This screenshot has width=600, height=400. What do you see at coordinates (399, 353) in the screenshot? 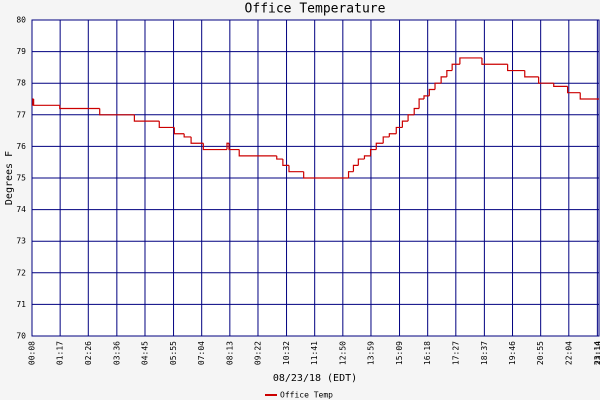
I see `x-tick-label: 15:09` at bounding box center [399, 353].